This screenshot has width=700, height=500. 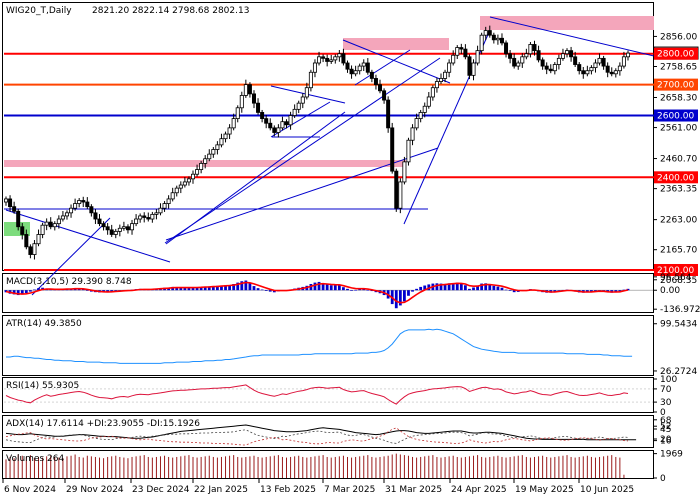 I want to click on rsi-line, so click(x=317, y=394).